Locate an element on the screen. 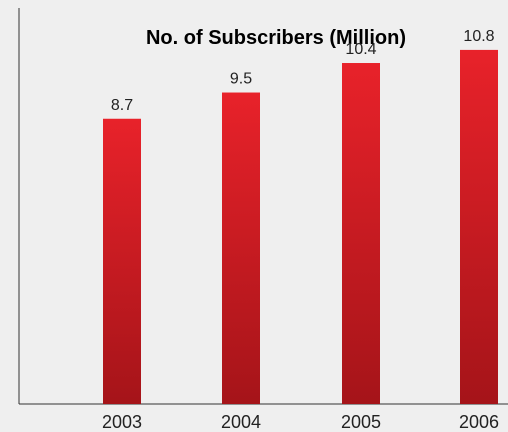 The image size is (508, 432). value-label-2004: 9.5 is located at coordinates (241, 79).